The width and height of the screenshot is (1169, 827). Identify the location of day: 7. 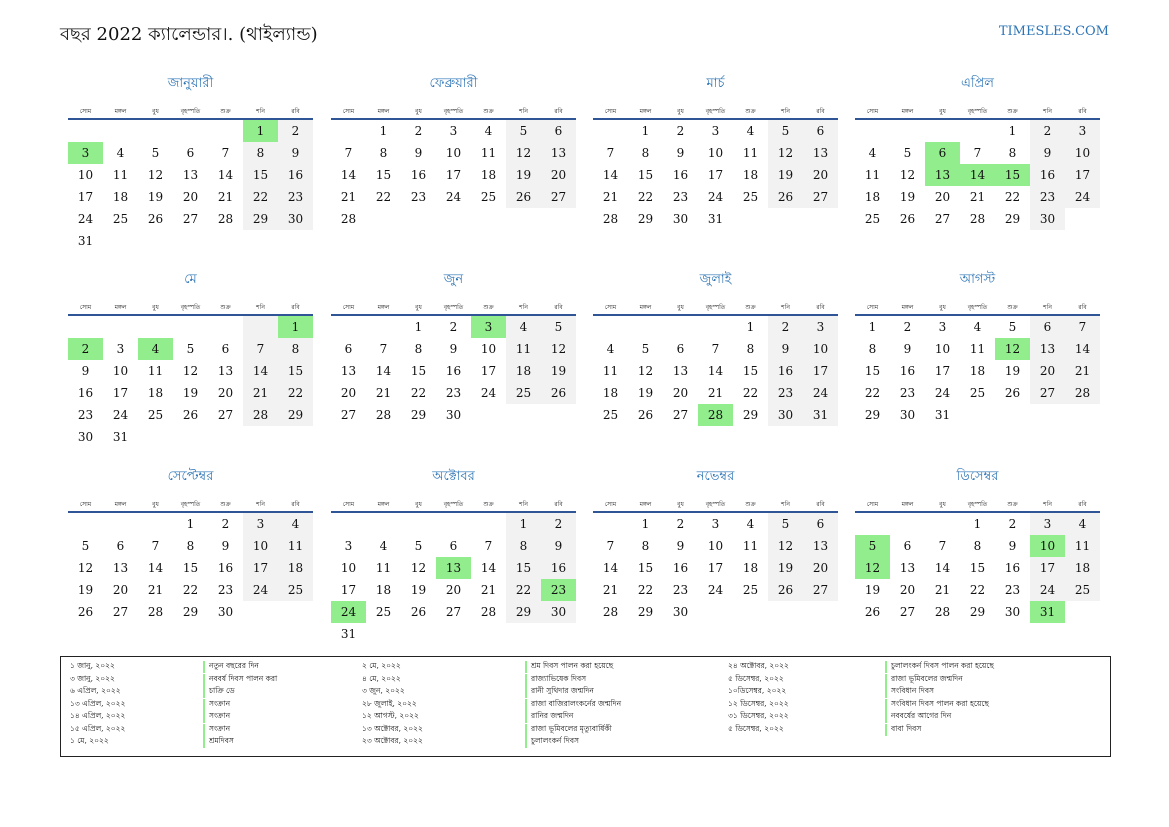
(383, 349).